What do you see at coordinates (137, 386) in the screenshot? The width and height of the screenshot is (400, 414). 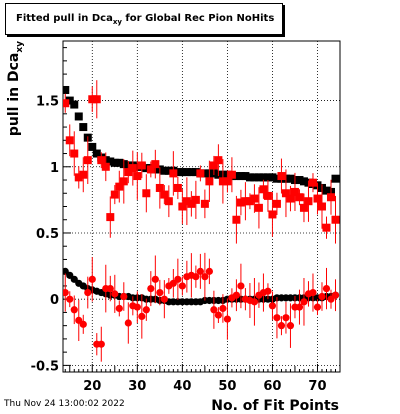 I see `x-tick-label: 30` at bounding box center [137, 386].